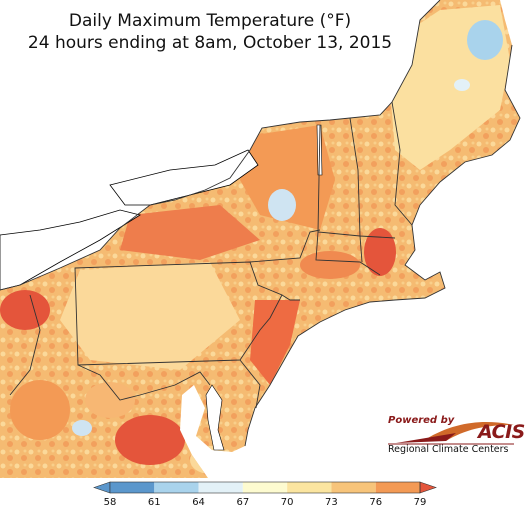 The image size is (531, 511). Describe the element at coordinates (501, 432) in the screenshot. I see `logo-acis-text: ACIS` at that location.